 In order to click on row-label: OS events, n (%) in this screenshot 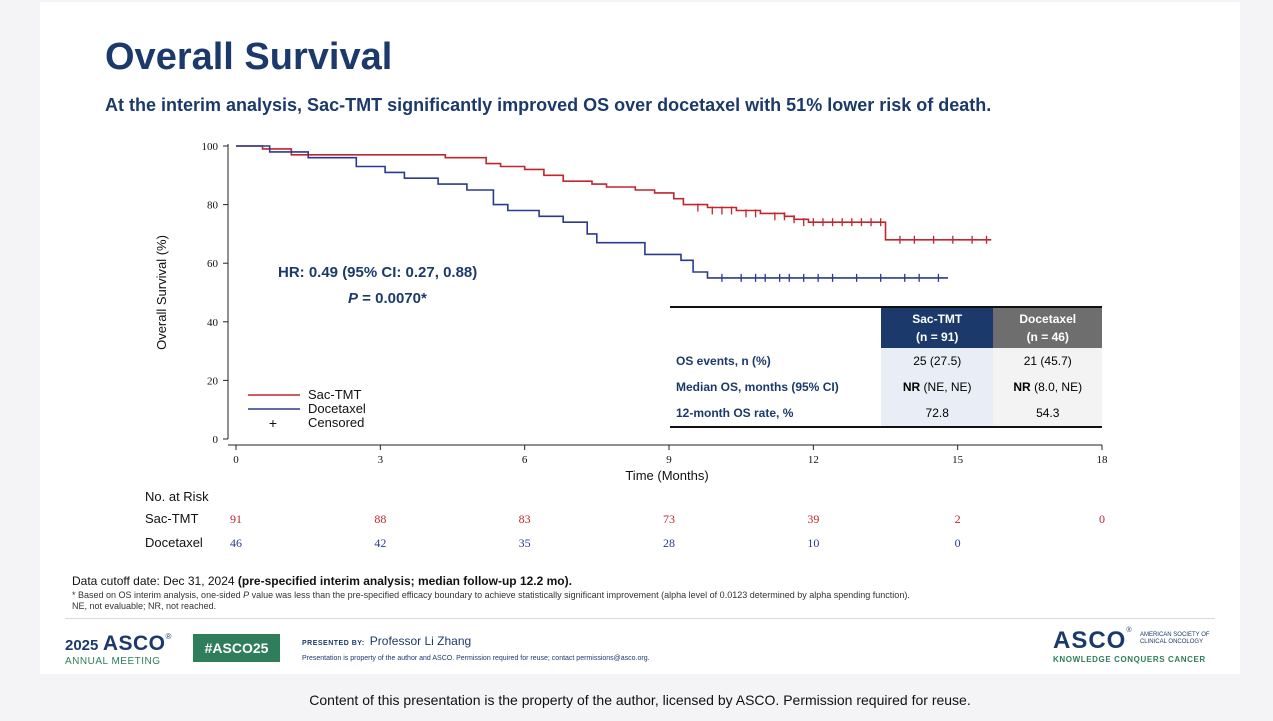, I will do `click(723, 361)`.